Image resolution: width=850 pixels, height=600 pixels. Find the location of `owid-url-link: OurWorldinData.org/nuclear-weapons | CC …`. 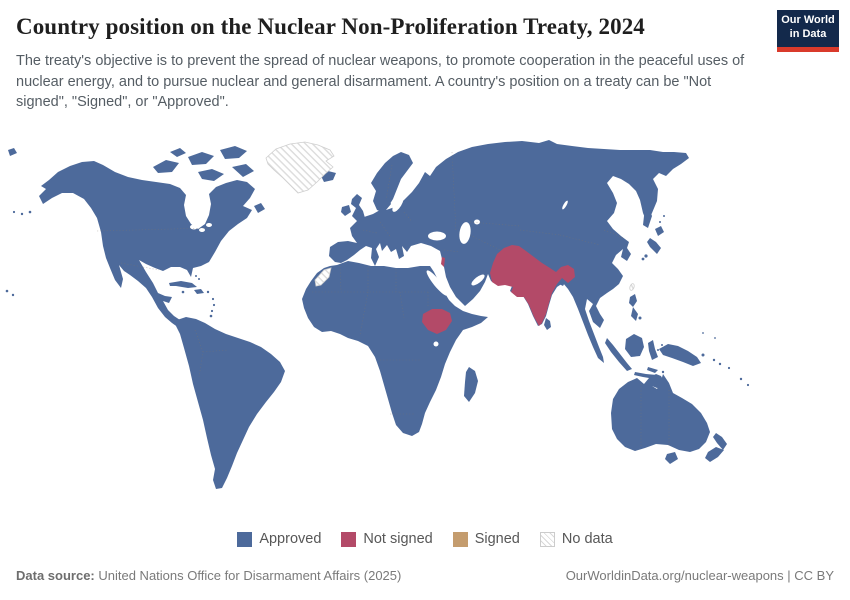

owid-url-link: OurWorldinData.org/nuclear-weapons | CC … is located at coordinates (699, 575).